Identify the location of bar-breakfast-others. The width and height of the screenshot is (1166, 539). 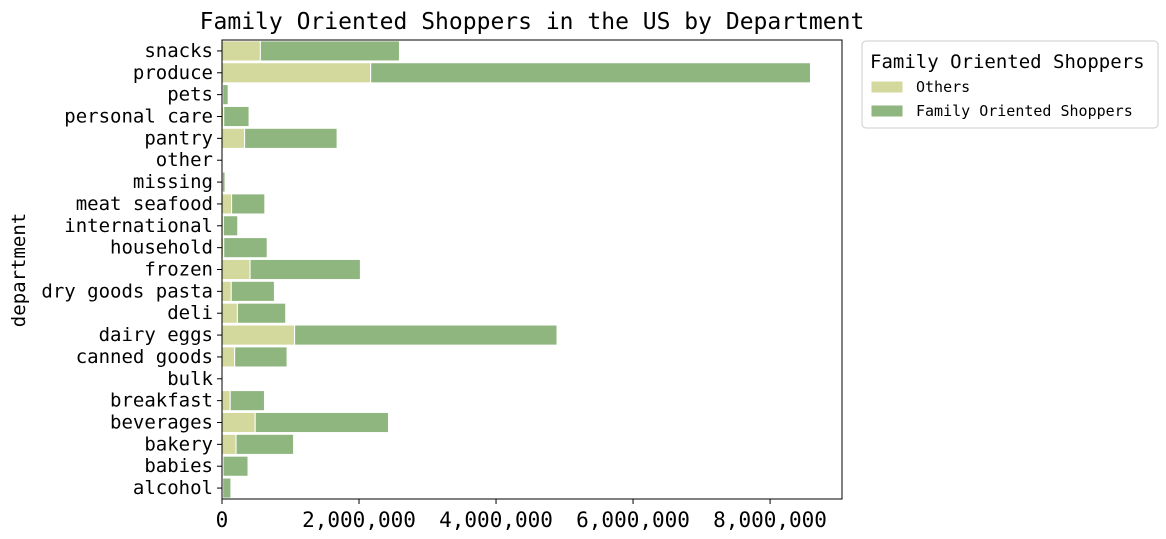
(226, 401).